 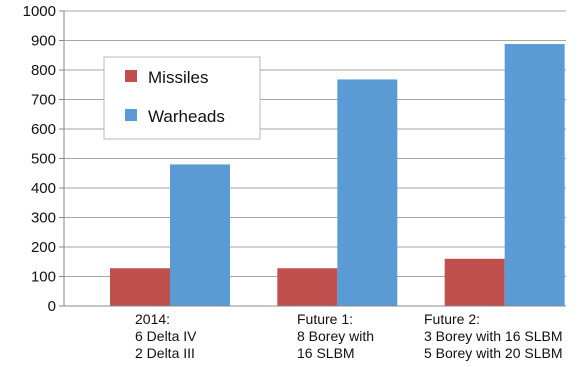 I want to click on category-label-line: 3 Borey with 16 SLBM, so click(x=493, y=336).